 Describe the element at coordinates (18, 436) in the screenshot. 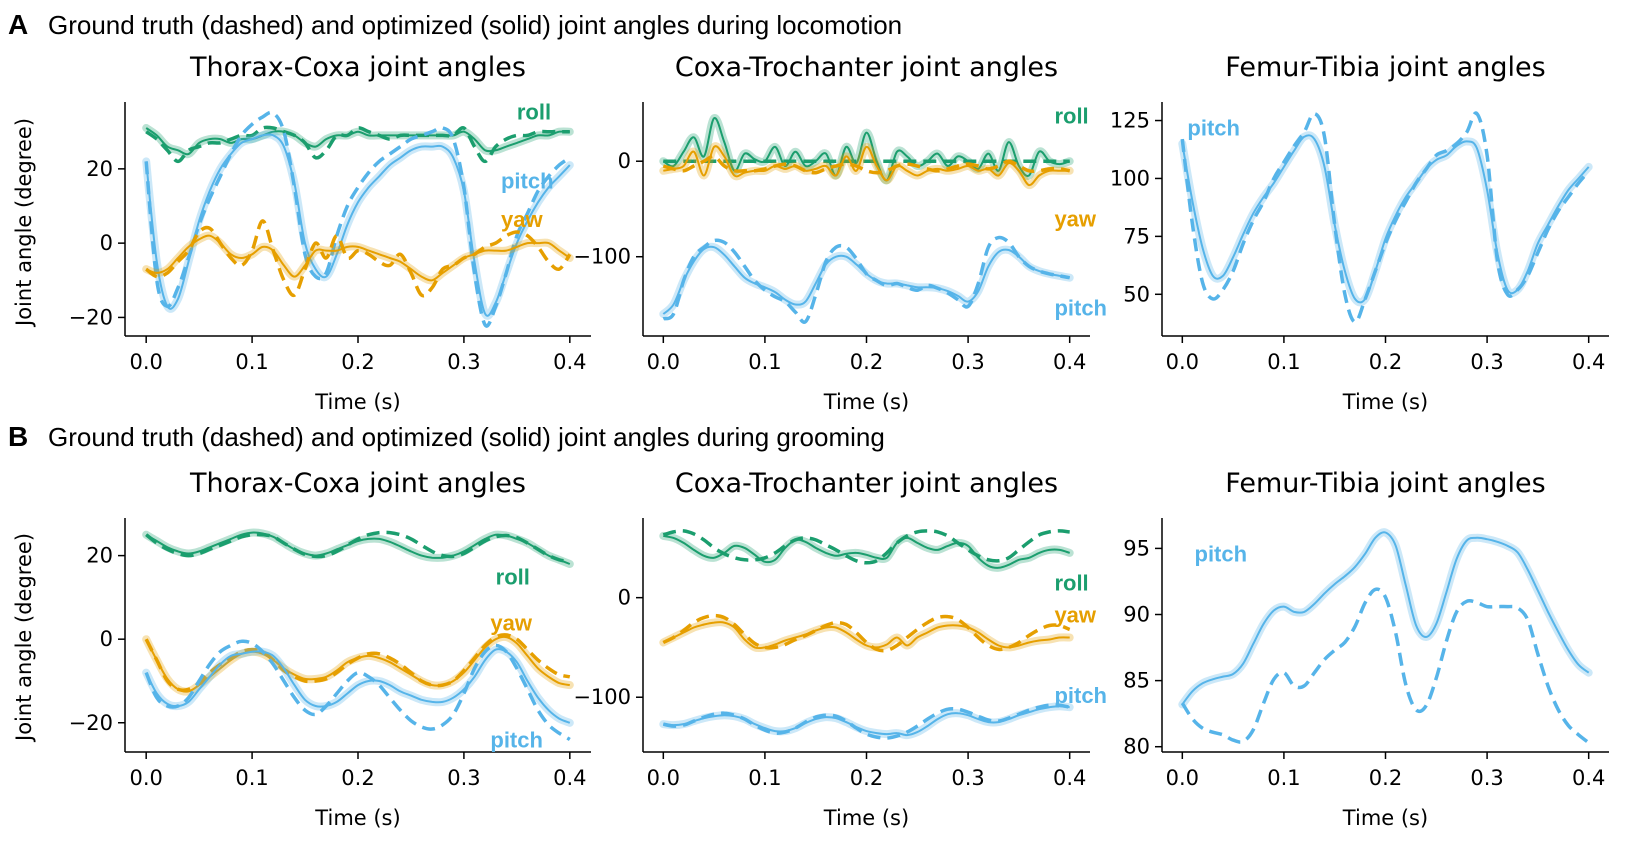

I see `panel-b-letter: B` at that location.